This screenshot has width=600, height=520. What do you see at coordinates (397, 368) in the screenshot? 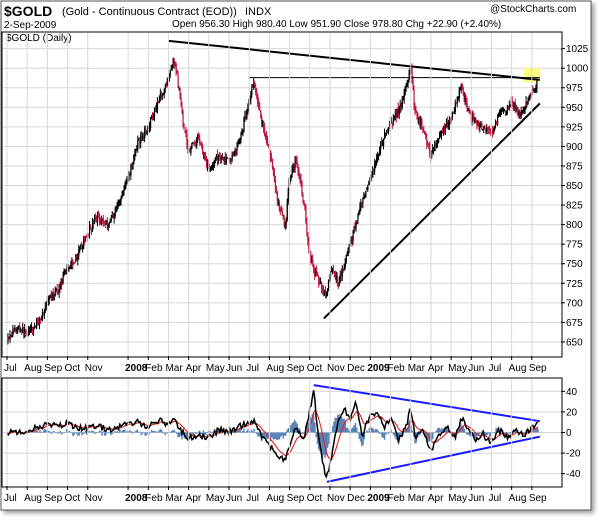
I see `price-xtick-label-18: Feb` at bounding box center [397, 368].